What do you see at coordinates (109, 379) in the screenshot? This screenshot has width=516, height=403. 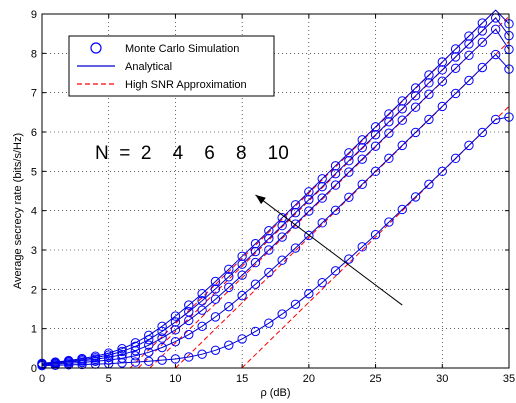 I see `x-tick-label: 5` at bounding box center [109, 379].